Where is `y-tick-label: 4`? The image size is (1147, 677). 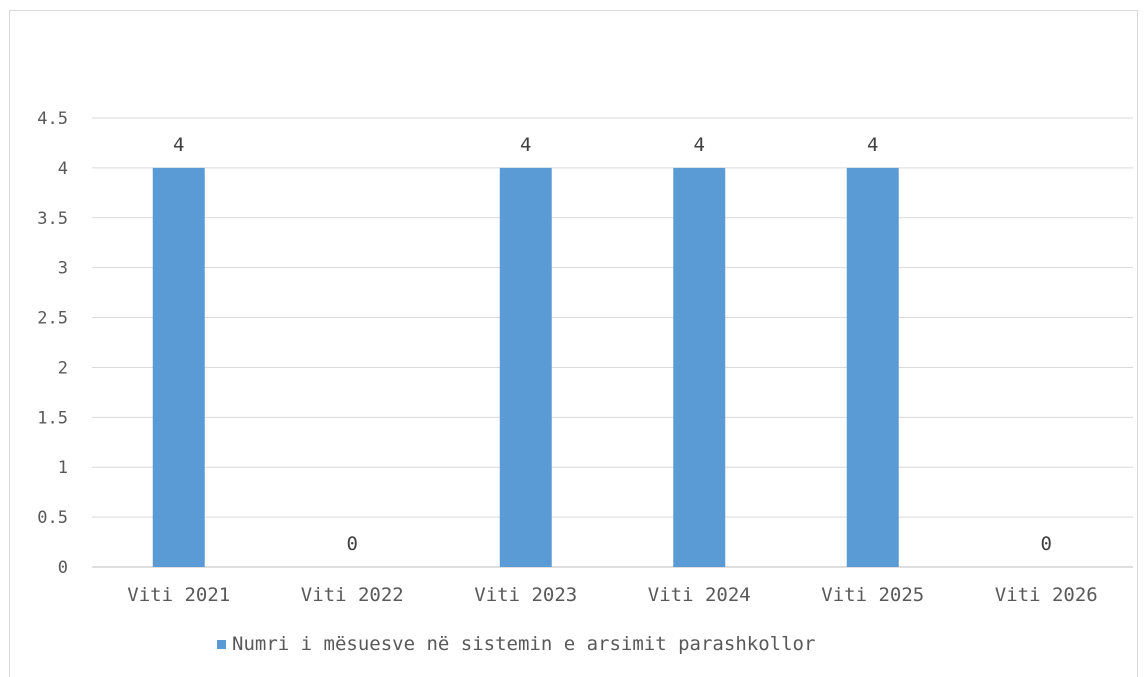 y-tick-label: 4 is located at coordinates (63, 169).